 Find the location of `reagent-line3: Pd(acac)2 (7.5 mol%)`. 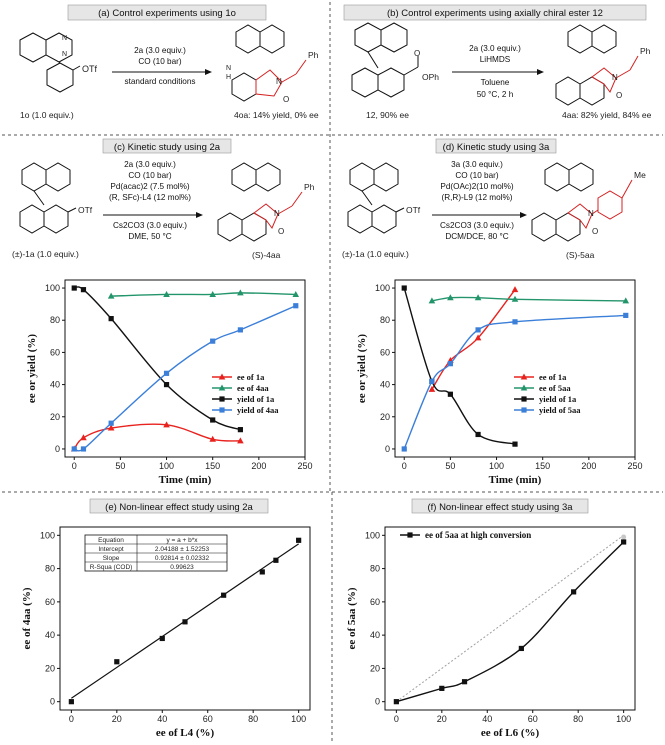

reagent-line3: Pd(acac)2 (7.5 mol%) is located at coordinates (149, 186).